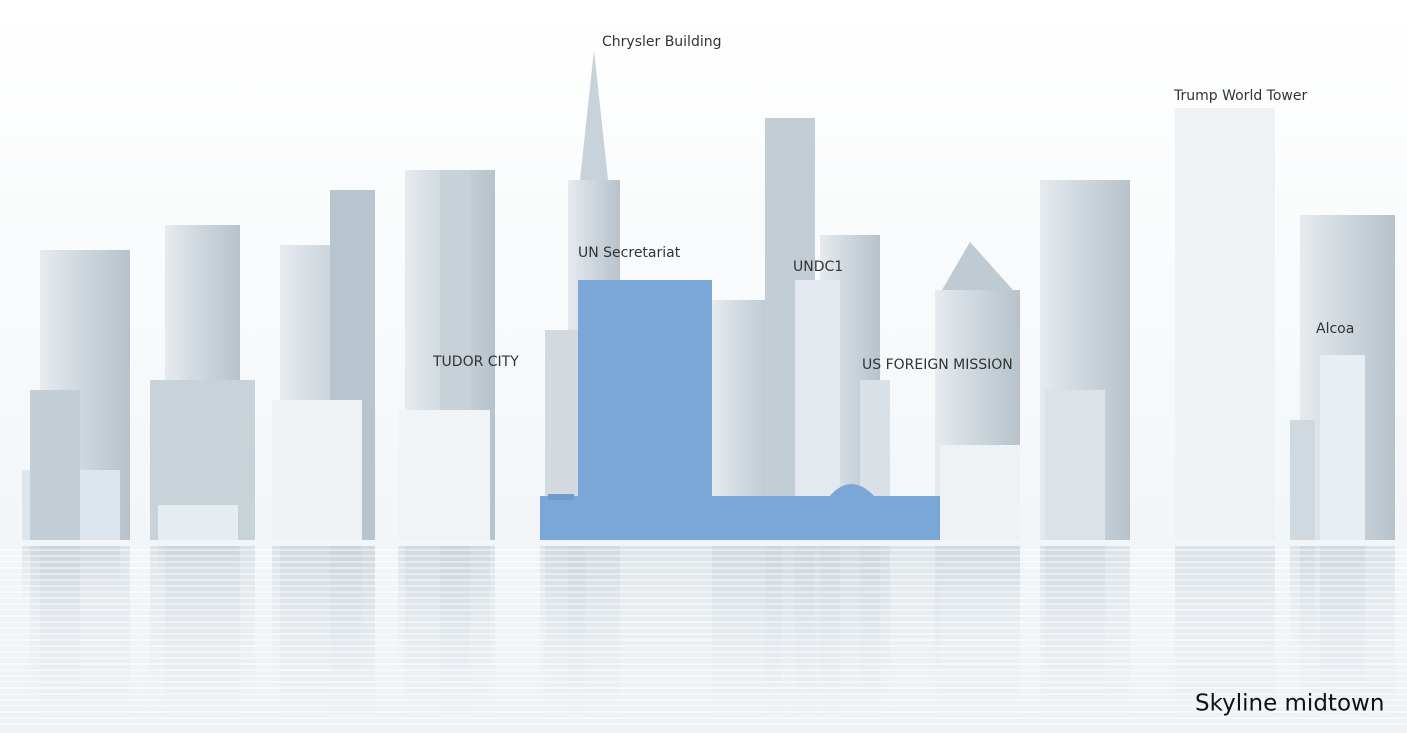 This screenshot has height=733, width=1407. What do you see at coordinates (475, 362) in the screenshot?
I see `building-label: TUDOR CITY` at bounding box center [475, 362].